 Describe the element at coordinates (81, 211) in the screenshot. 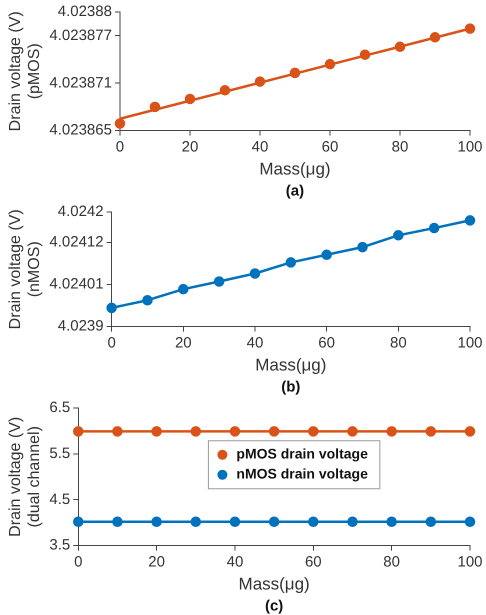

I see `y-tick-label: 4.0242` at that location.